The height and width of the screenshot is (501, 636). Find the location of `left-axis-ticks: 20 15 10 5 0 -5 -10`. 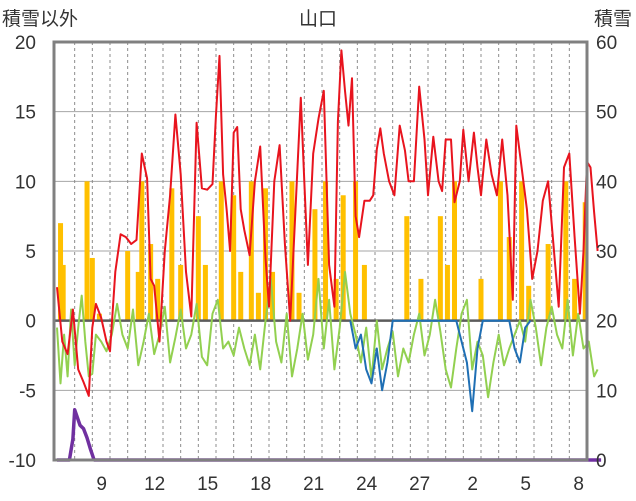

left-axis-ticks: 20 15 10 5 0 -5 -10 is located at coordinates (22, 252).